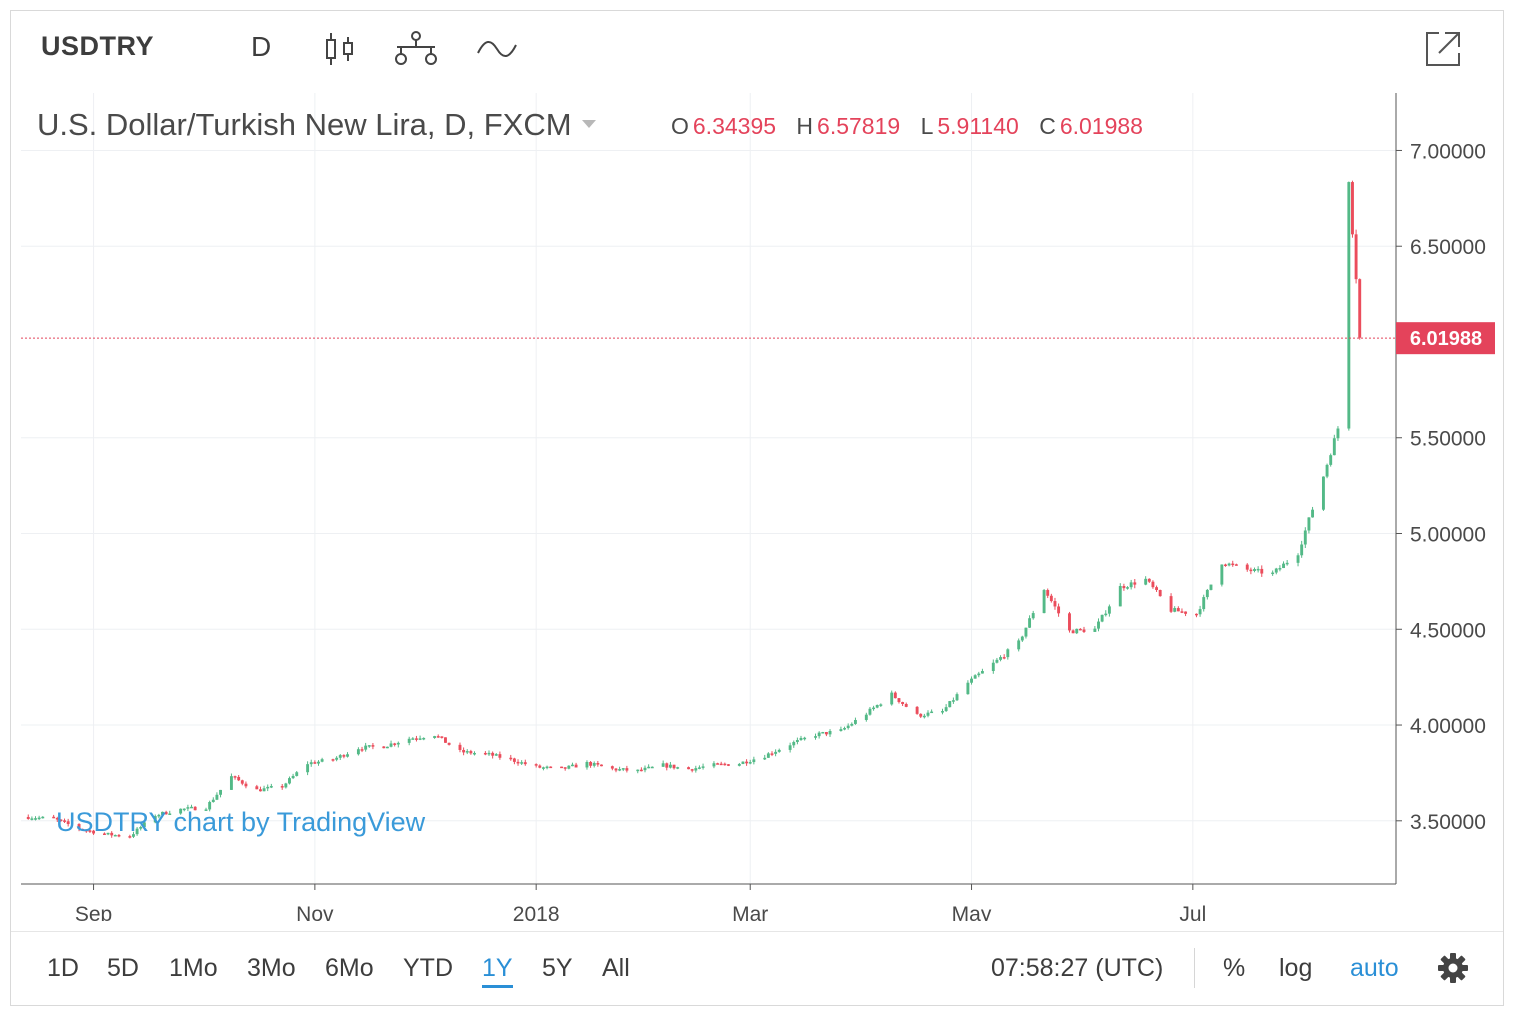  What do you see at coordinates (734, 126) in the screenshot?
I see `open-value: 6.34395` at bounding box center [734, 126].